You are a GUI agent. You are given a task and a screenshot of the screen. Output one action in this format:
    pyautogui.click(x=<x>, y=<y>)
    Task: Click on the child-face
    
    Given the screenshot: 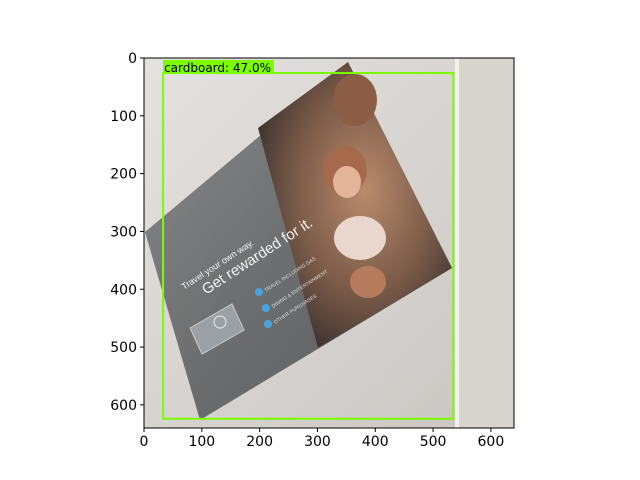 What is the action you would take?
    pyautogui.click(x=347, y=182)
    